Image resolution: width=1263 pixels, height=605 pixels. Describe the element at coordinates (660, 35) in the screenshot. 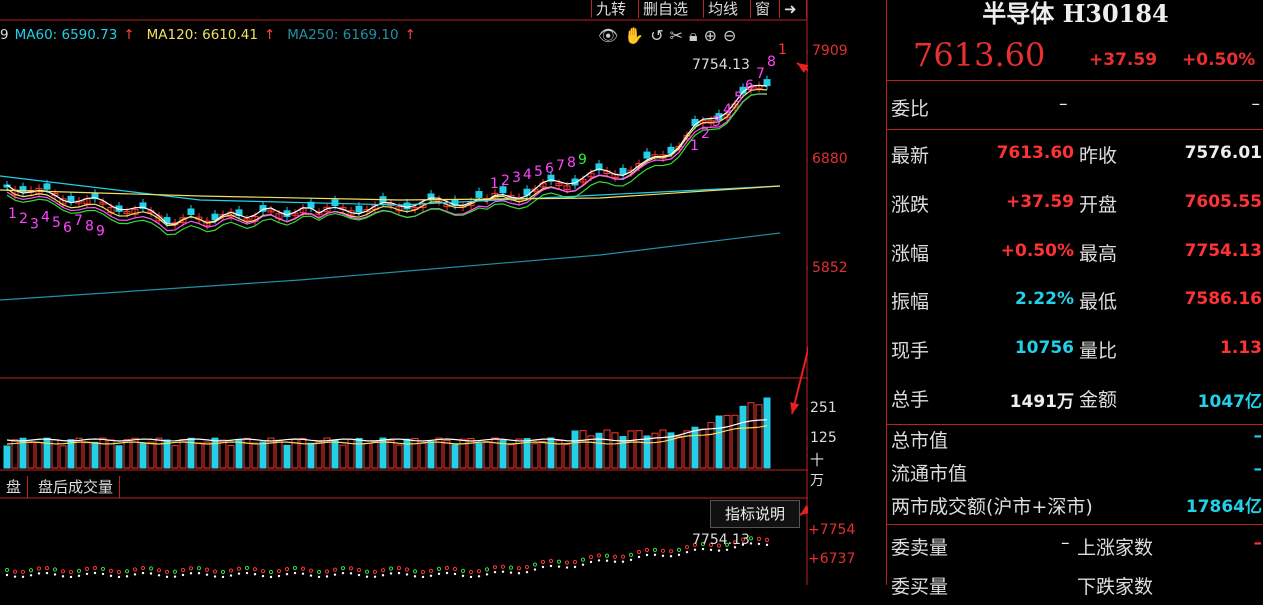

I see `undo-icon: ↺` at that location.